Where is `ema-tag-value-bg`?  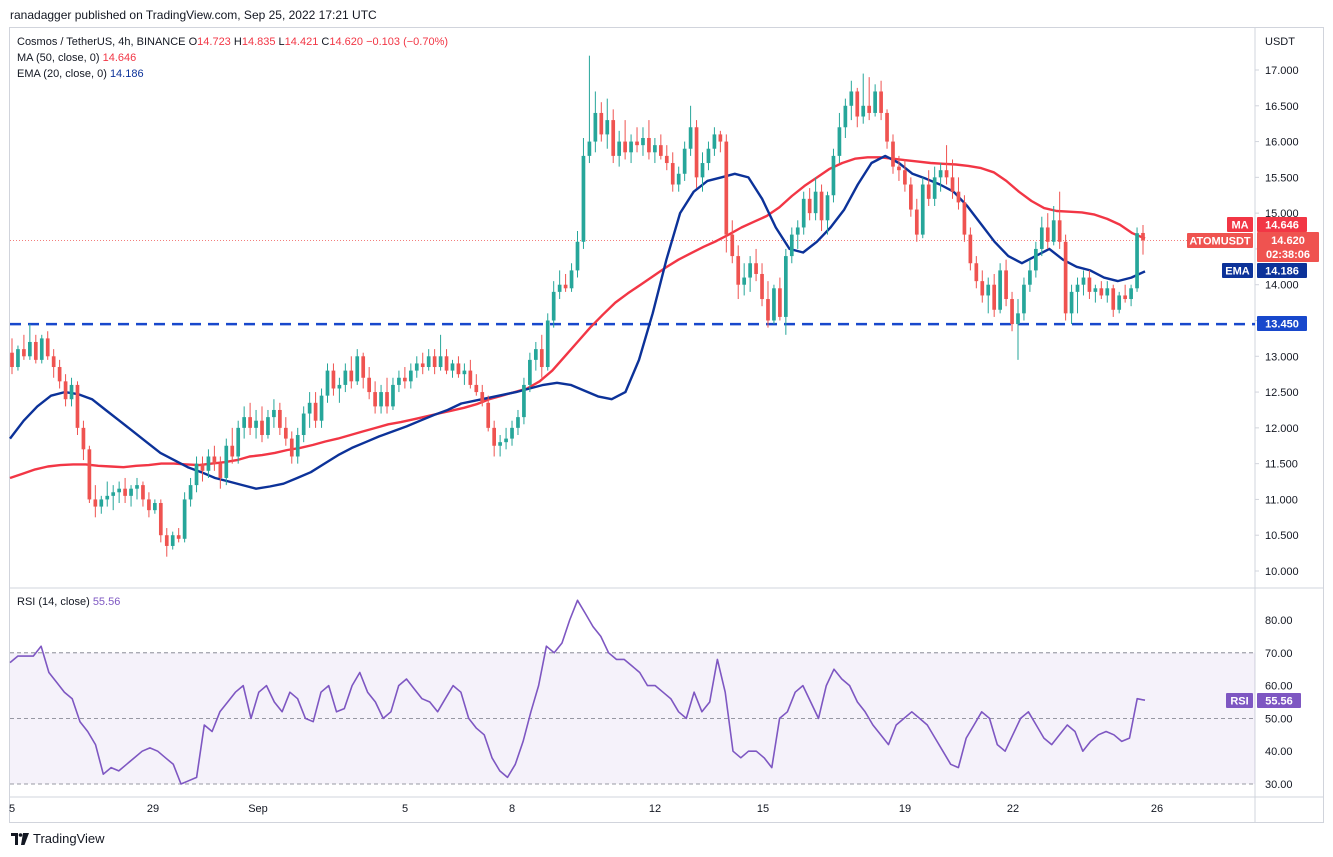 ema-tag-value-bg is located at coordinates (1282, 270).